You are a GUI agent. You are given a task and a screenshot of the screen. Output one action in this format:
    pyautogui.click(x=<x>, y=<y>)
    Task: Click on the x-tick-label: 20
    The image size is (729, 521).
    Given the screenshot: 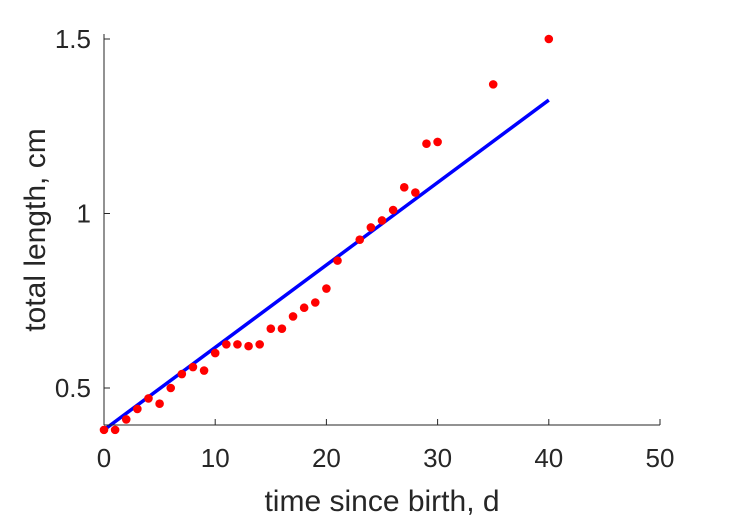 What is the action you would take?
    pyautogui.click(x=326, y=458)
    